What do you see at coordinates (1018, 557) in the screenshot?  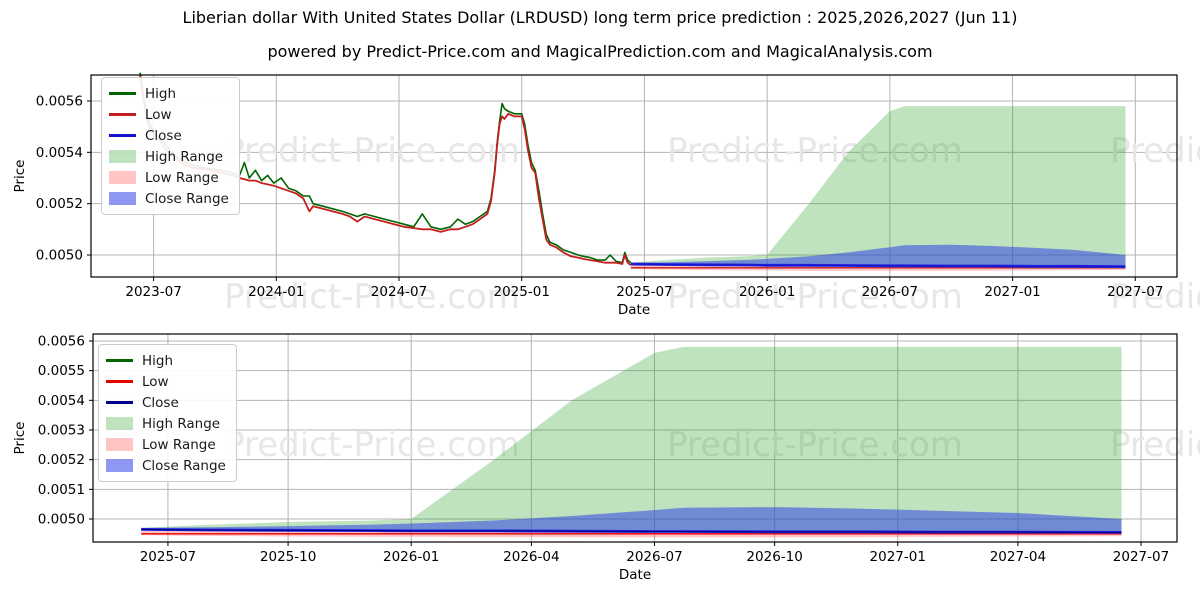 I see `x-tick-label: 2027-04` at bounding box center [1018, 557].